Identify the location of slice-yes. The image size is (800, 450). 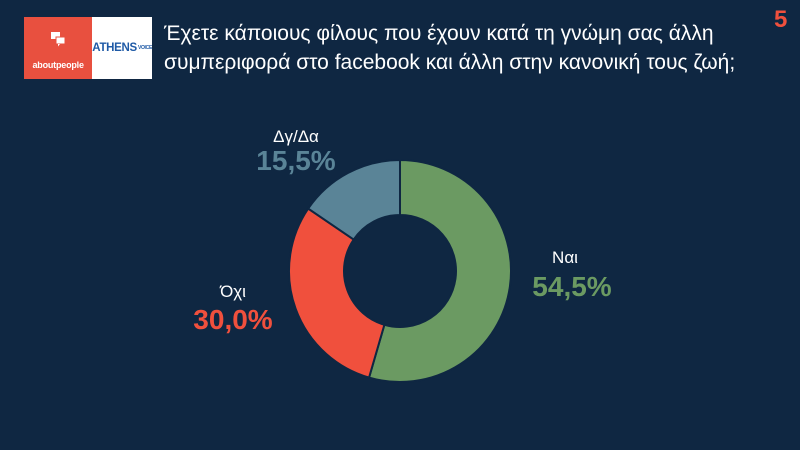
(439, 270).